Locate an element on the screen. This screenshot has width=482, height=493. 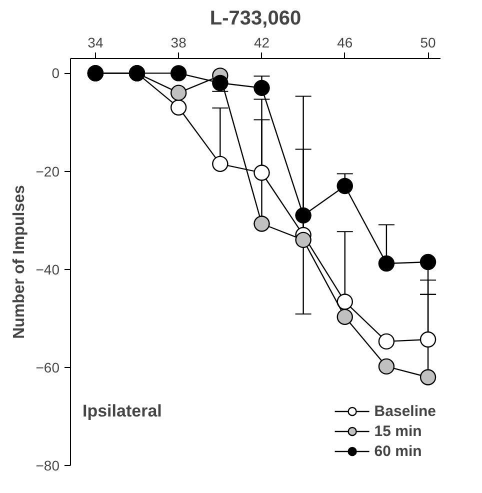
y-tick-label: −60 is located at coordinates (48, 367).